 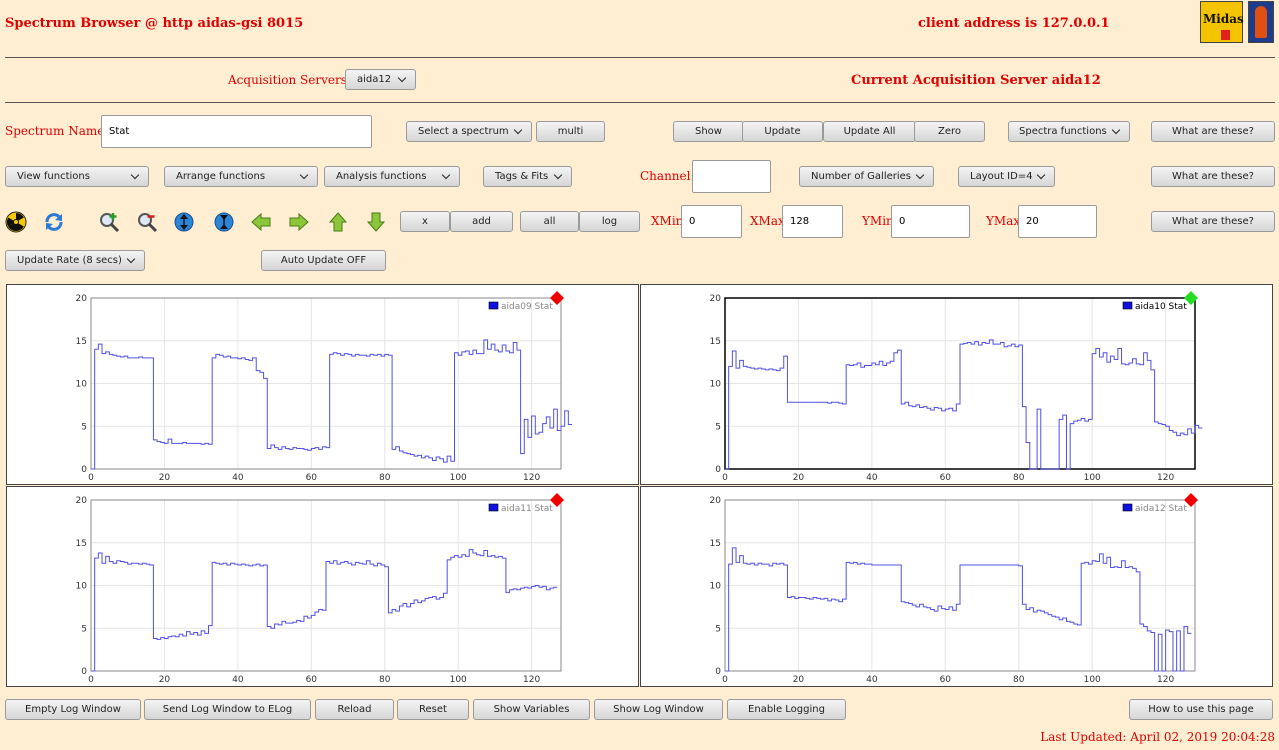 I want to click on secondary-logo, so click(x=1261, y=22).